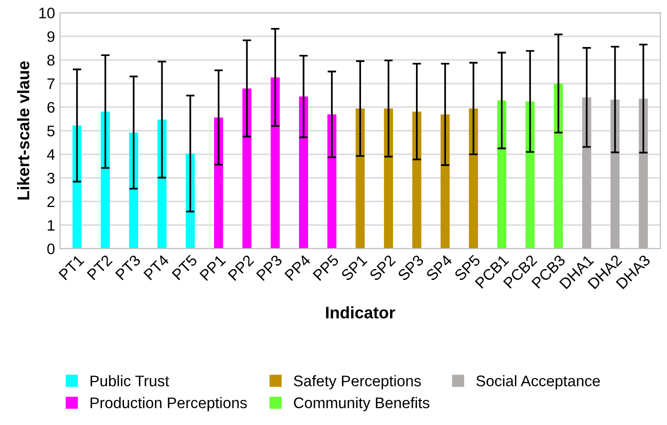 The image size is (667, 425). I want to click on y-tick-label: 10, so click(47, 13).